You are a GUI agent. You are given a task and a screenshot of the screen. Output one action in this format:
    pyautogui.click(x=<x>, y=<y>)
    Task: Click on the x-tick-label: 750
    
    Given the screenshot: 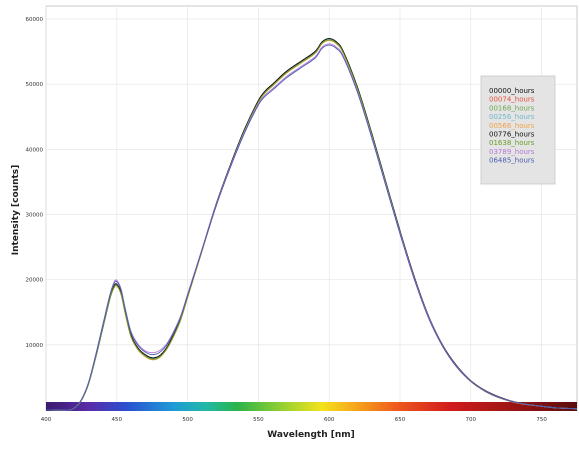 What is the action you would take?
    pyautogui.click(x=541, y=420)
    